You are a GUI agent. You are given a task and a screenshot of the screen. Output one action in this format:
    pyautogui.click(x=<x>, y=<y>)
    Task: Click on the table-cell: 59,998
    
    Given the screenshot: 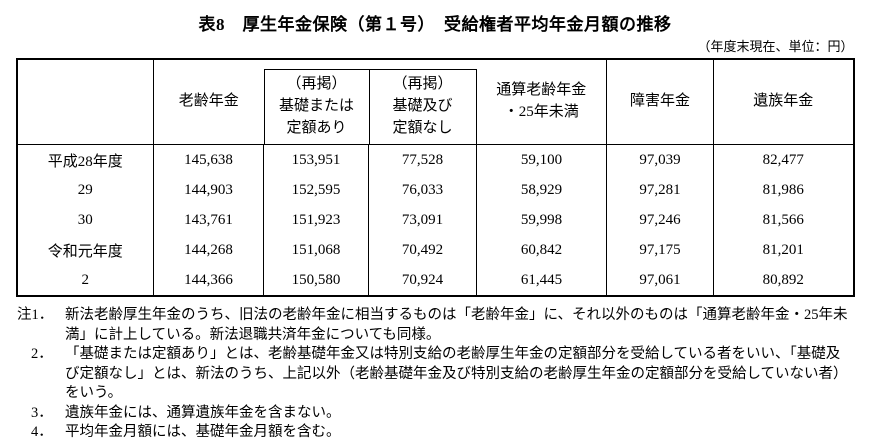 What is the action you would take?
    pyautogui.click(x=541, y=220)
    